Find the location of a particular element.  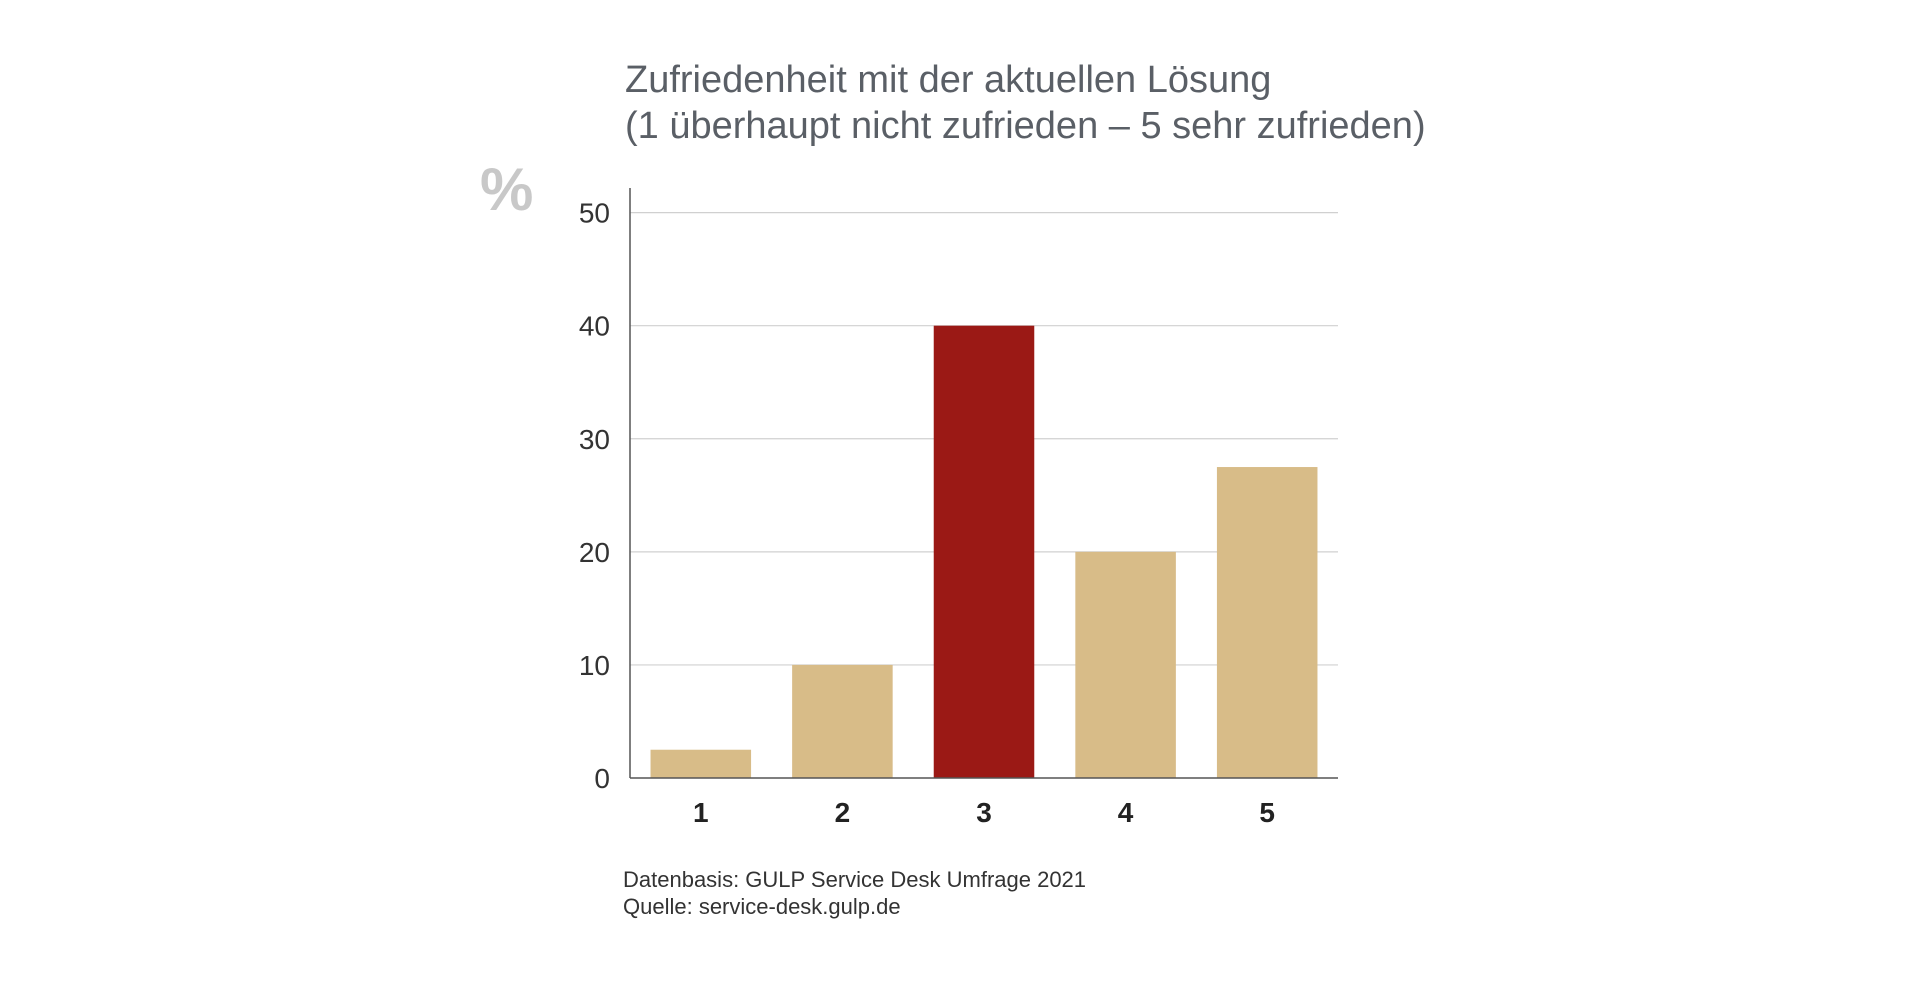

x-tick-label: 3 is located at coordinates (984, 812).